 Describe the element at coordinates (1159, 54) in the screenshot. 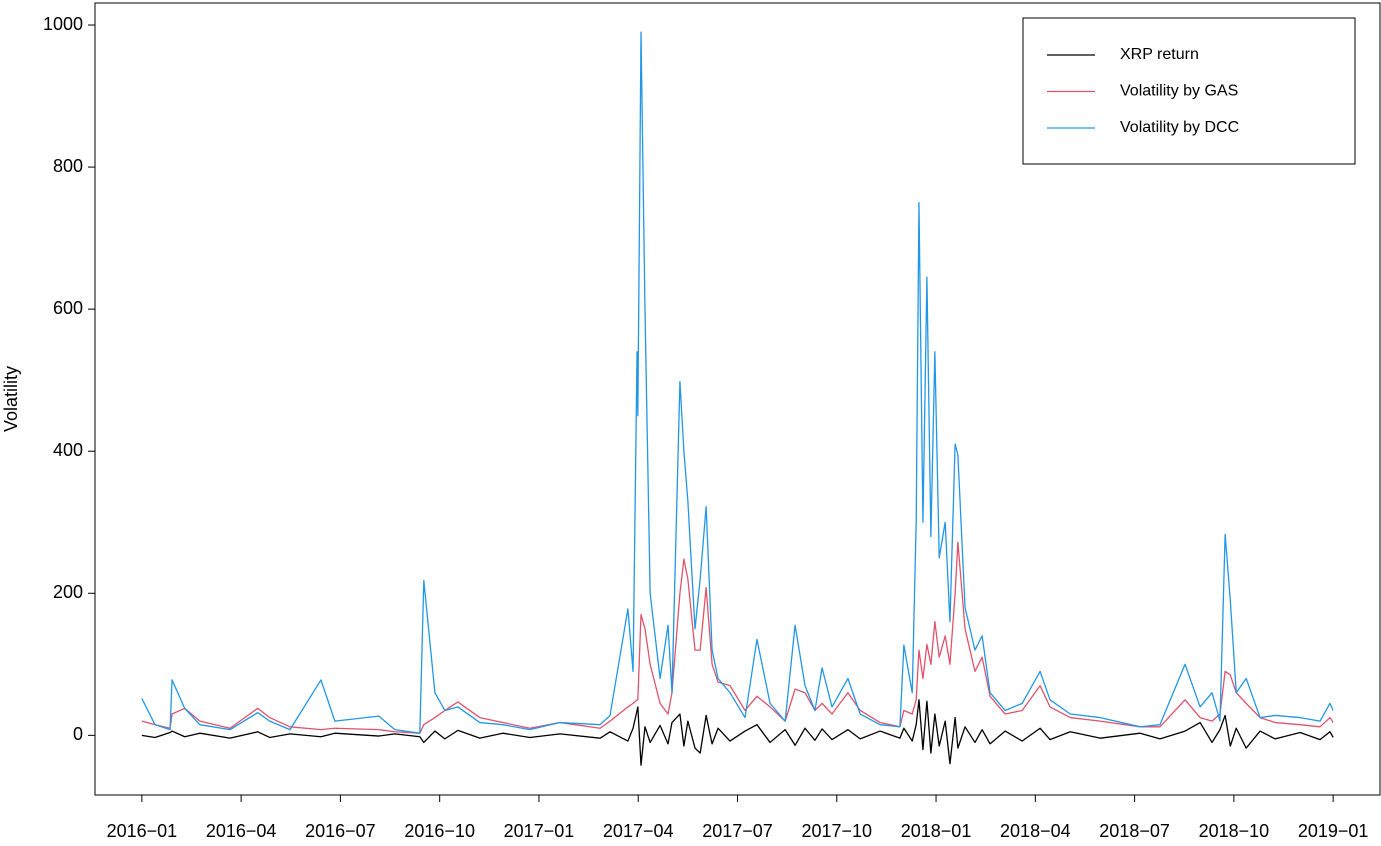

I see `legend-label: XRP return` at that location.